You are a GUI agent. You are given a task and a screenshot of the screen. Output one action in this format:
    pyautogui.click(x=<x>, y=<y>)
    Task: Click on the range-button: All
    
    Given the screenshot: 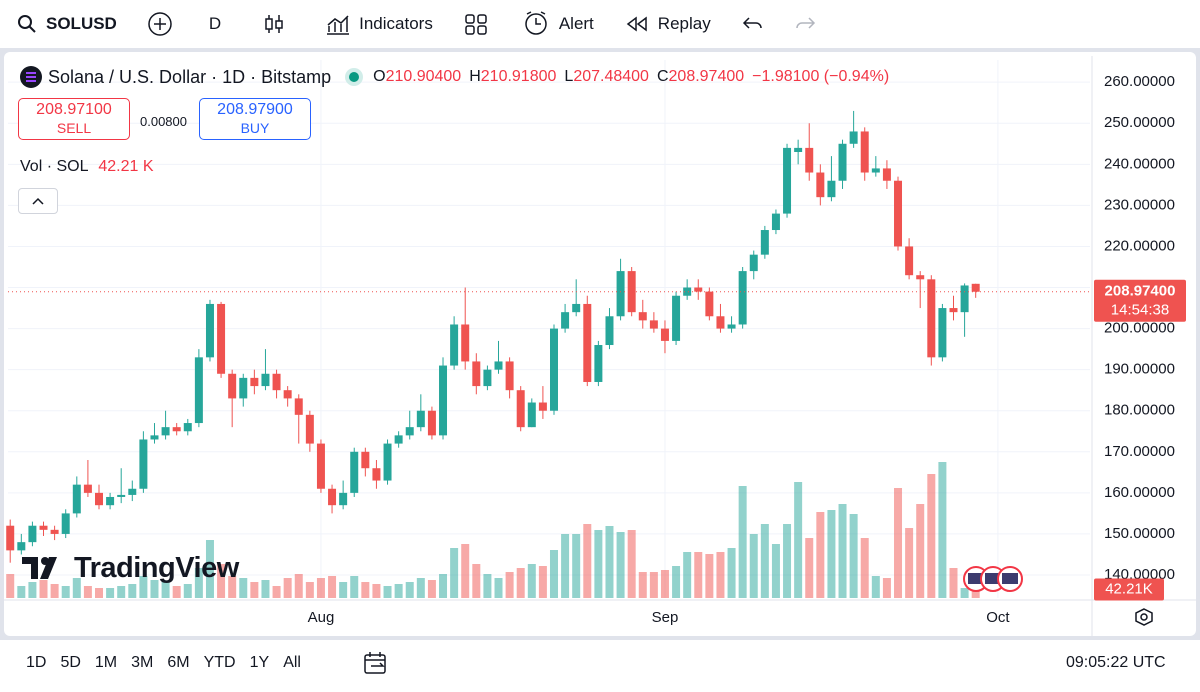 What is the action you would take?
    pyautogui.click(x=292, y=662)
    